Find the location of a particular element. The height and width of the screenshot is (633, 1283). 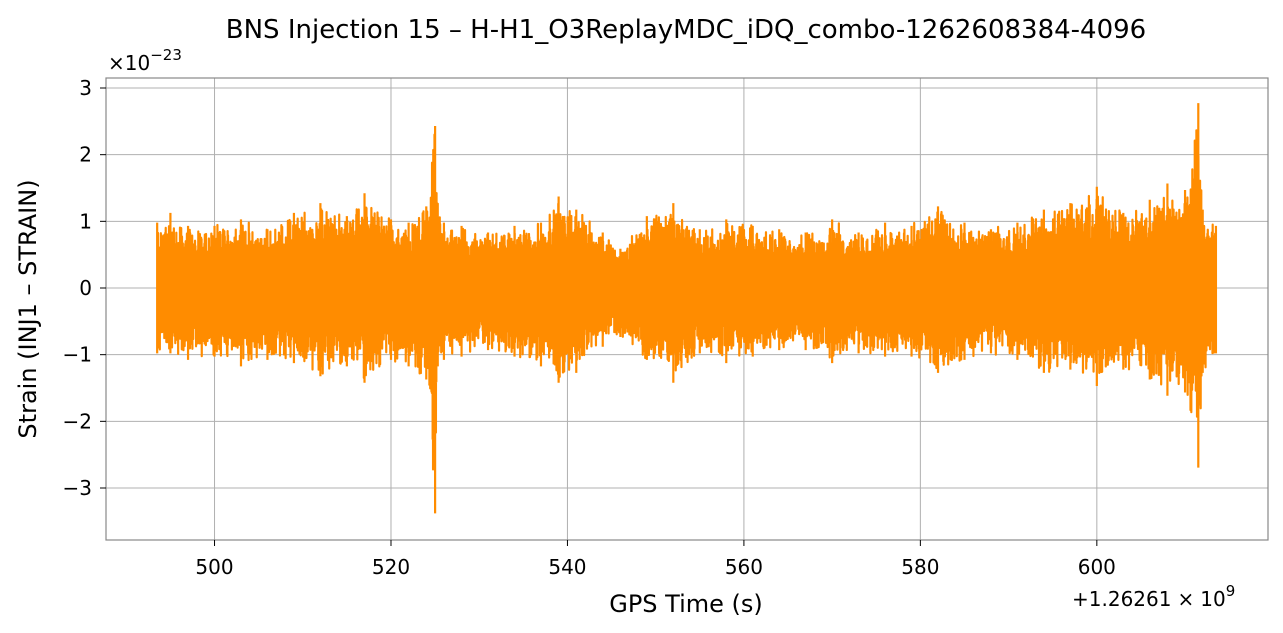

y-tick-label: 2 is located at coordinates (85, 155).